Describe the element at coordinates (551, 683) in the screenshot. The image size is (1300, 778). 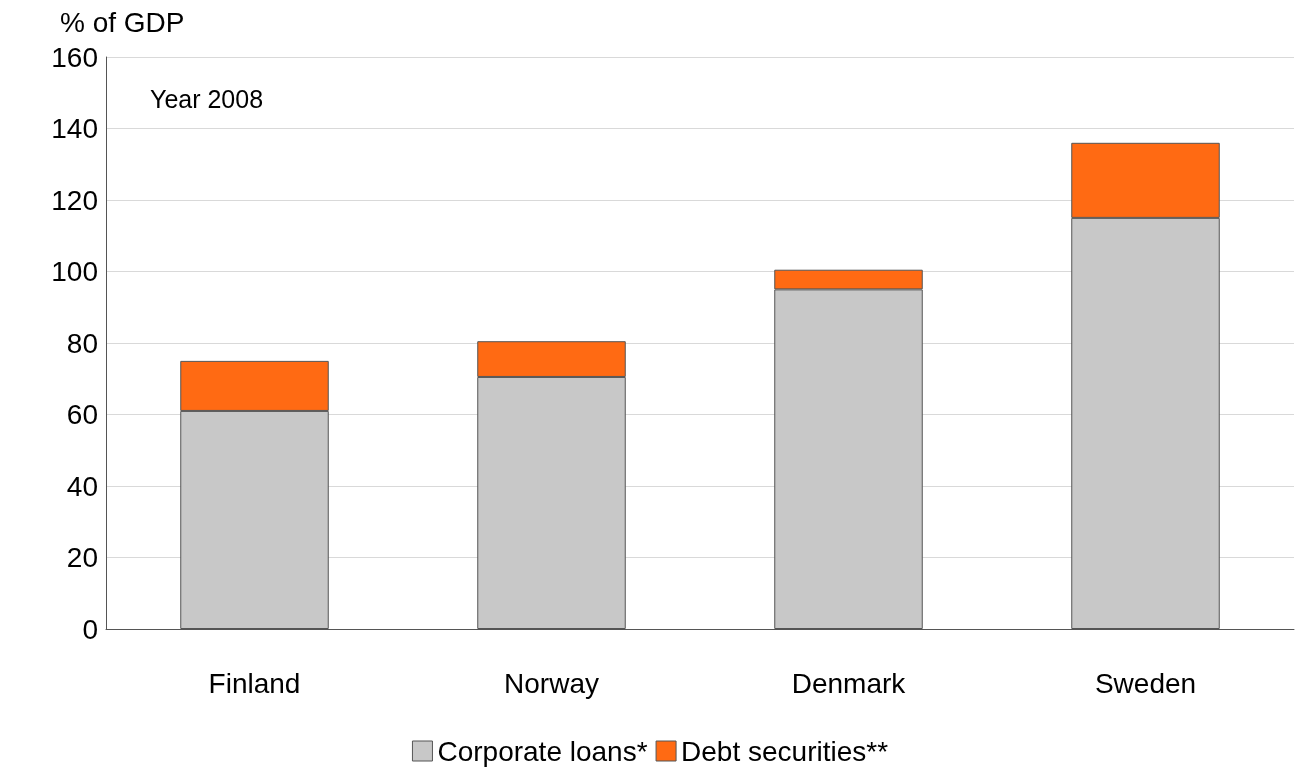
I see `x-tick-label: Norway` at that location.